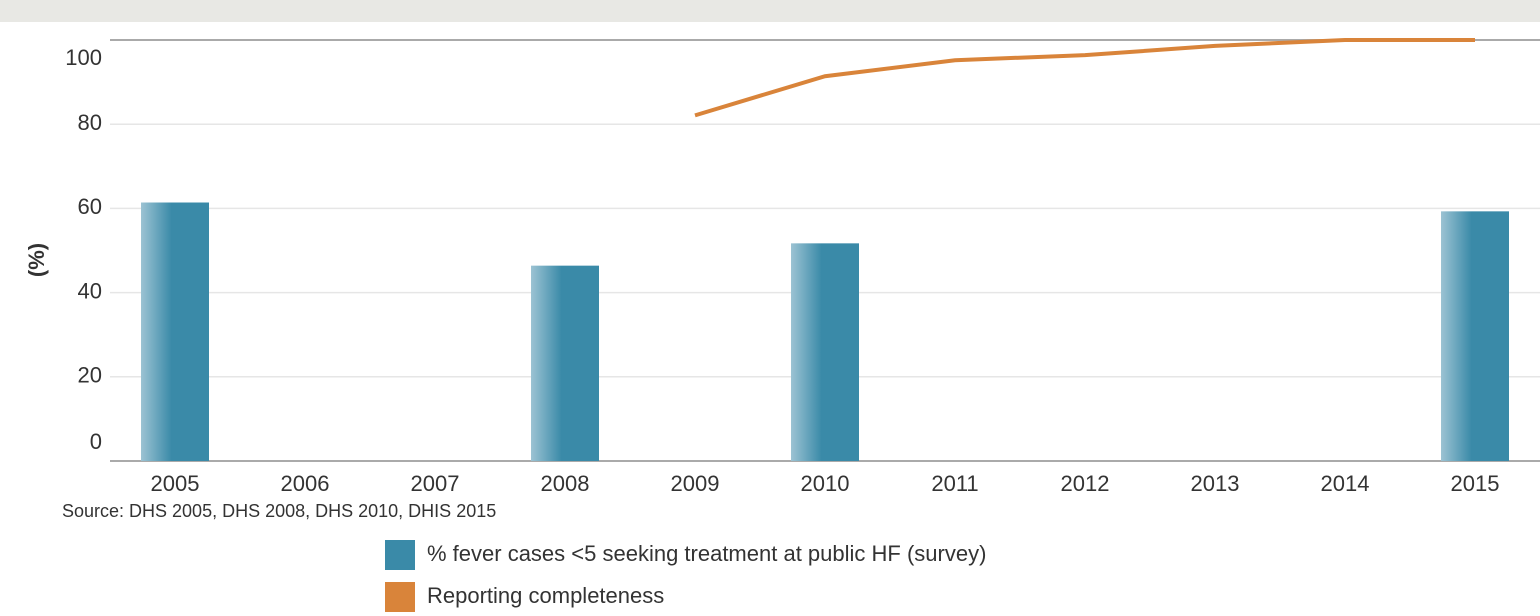 The width and height of the screenshot is (1540, 616). What do you see at coordinates (90, 206) in the screenshot?
I see `y-tick-label: 60` at bounding box center [90, 206].